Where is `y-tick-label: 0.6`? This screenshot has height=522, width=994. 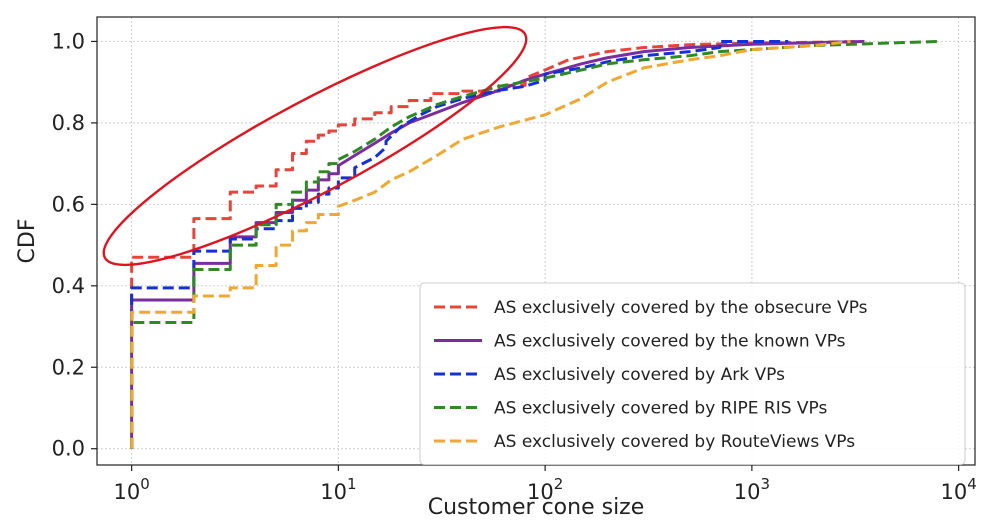 y-tick-label: 0.6 is located at coordinates (68, 204).